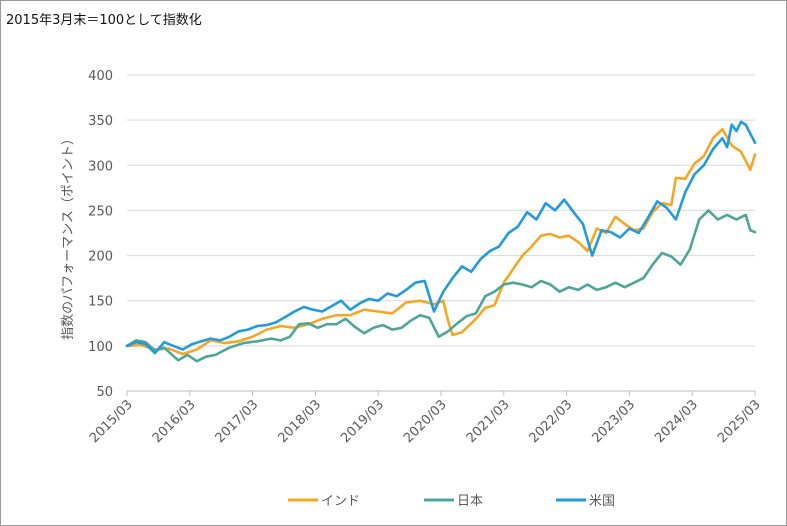 This screenshot has height=526, width=787. I want to click on x-tick-label: 2018/03, so click(299, 421).